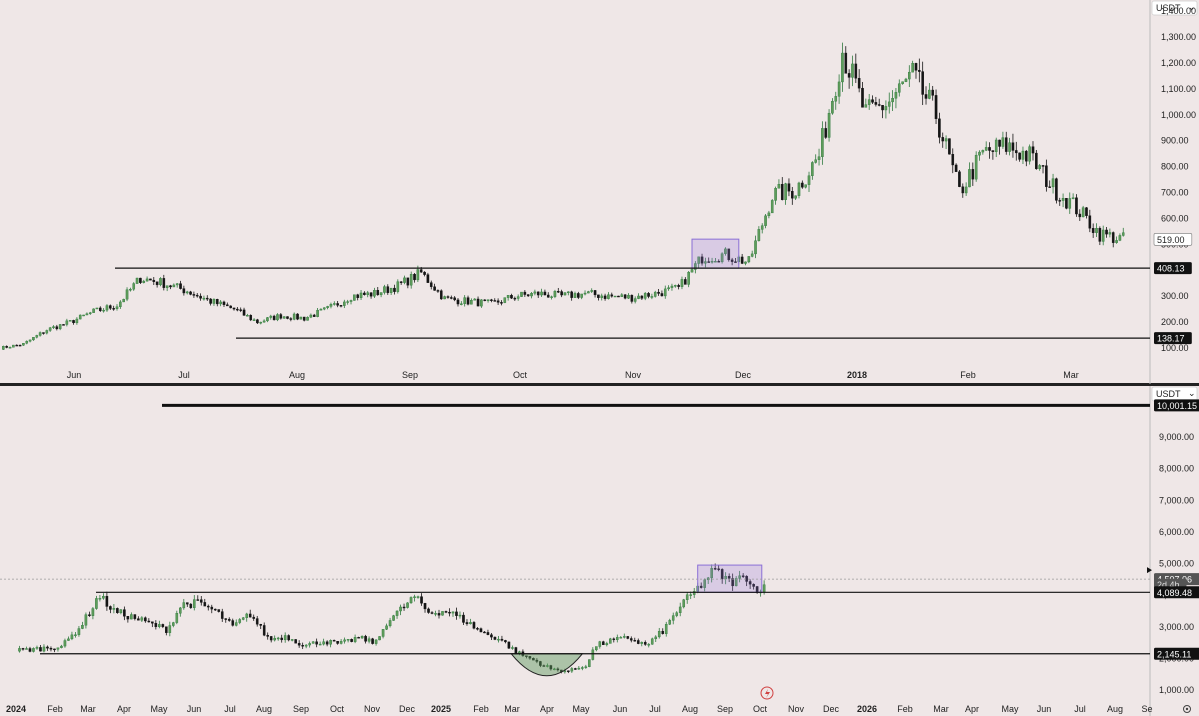 The image size is (1199, 716). I want to click on y-tick-label: 800.00, so click(1175, 167).